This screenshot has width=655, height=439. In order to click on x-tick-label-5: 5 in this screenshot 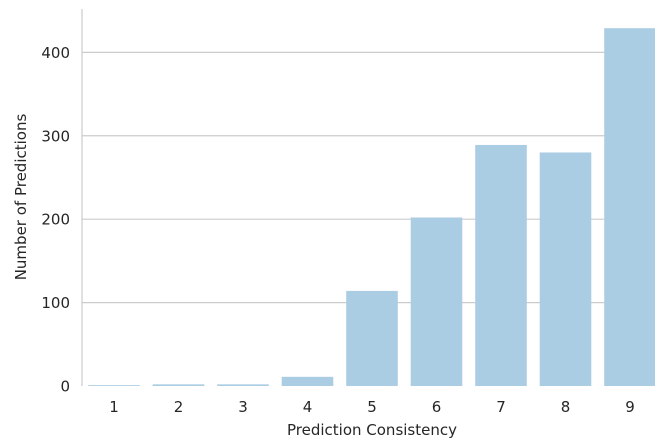, I will do `click(372, 407)`.